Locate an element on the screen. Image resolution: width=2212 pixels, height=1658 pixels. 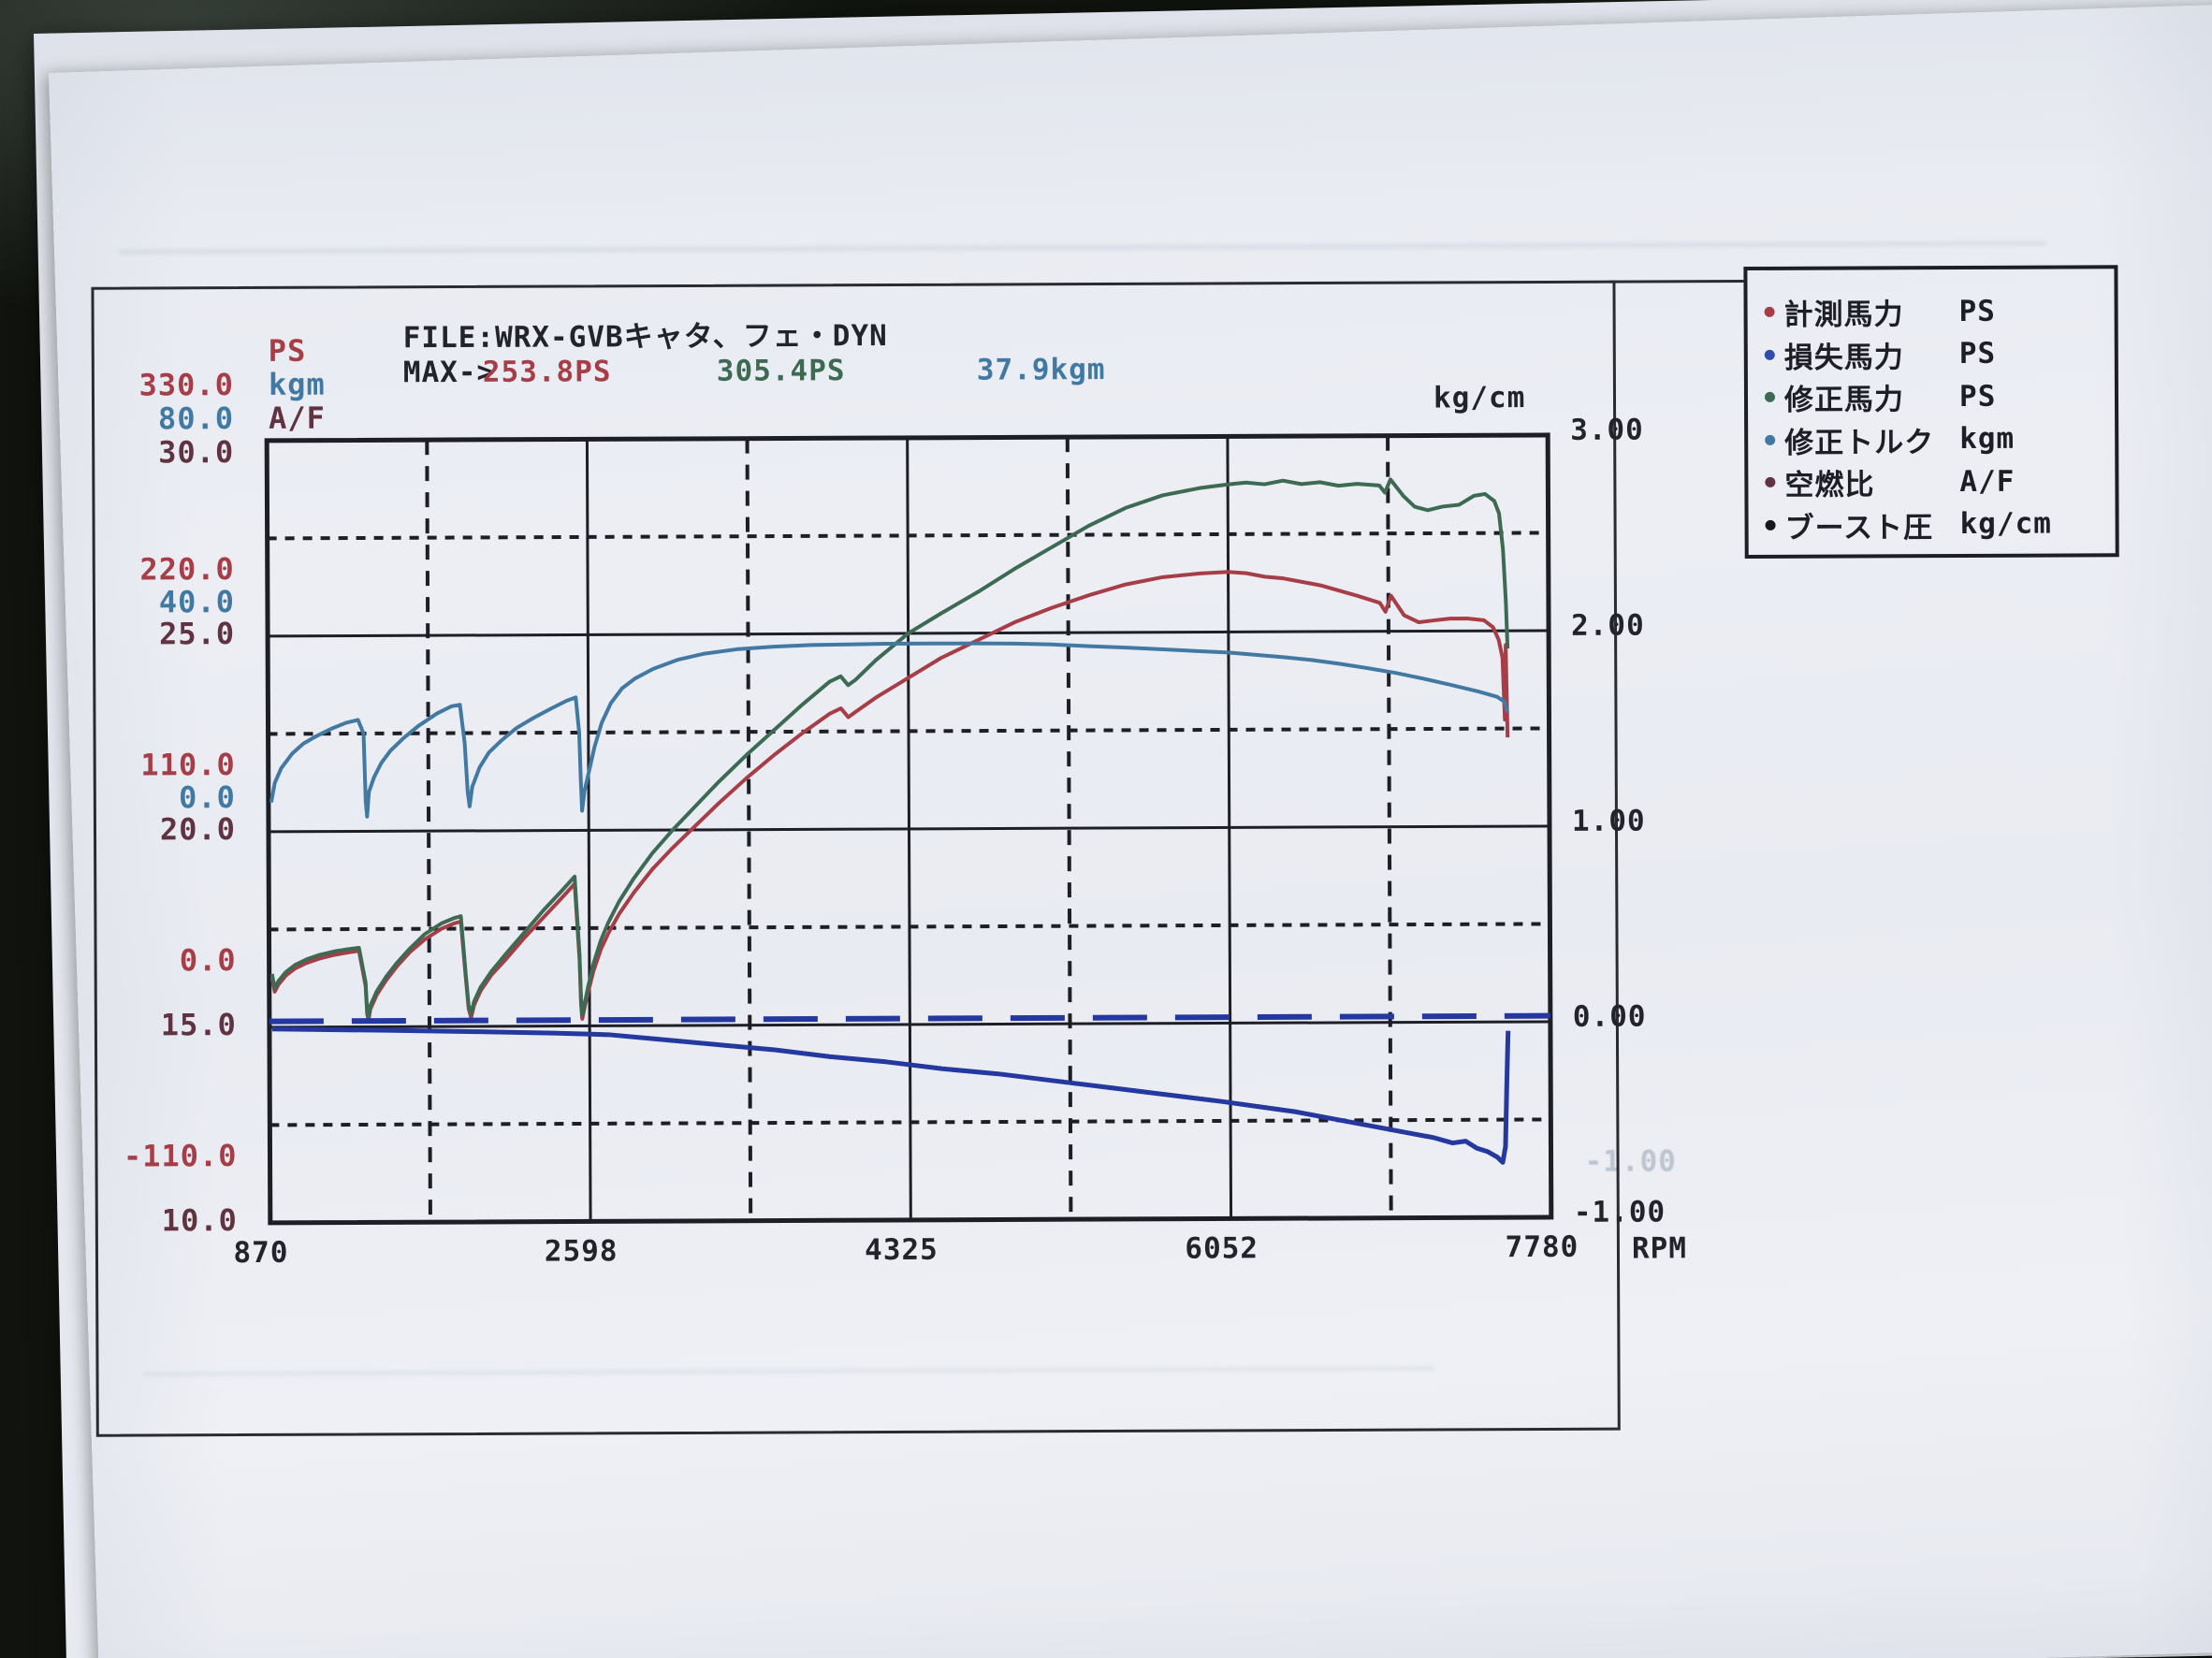
legend-item: 計測馬力 PS is located at coordinates (1880, 311).